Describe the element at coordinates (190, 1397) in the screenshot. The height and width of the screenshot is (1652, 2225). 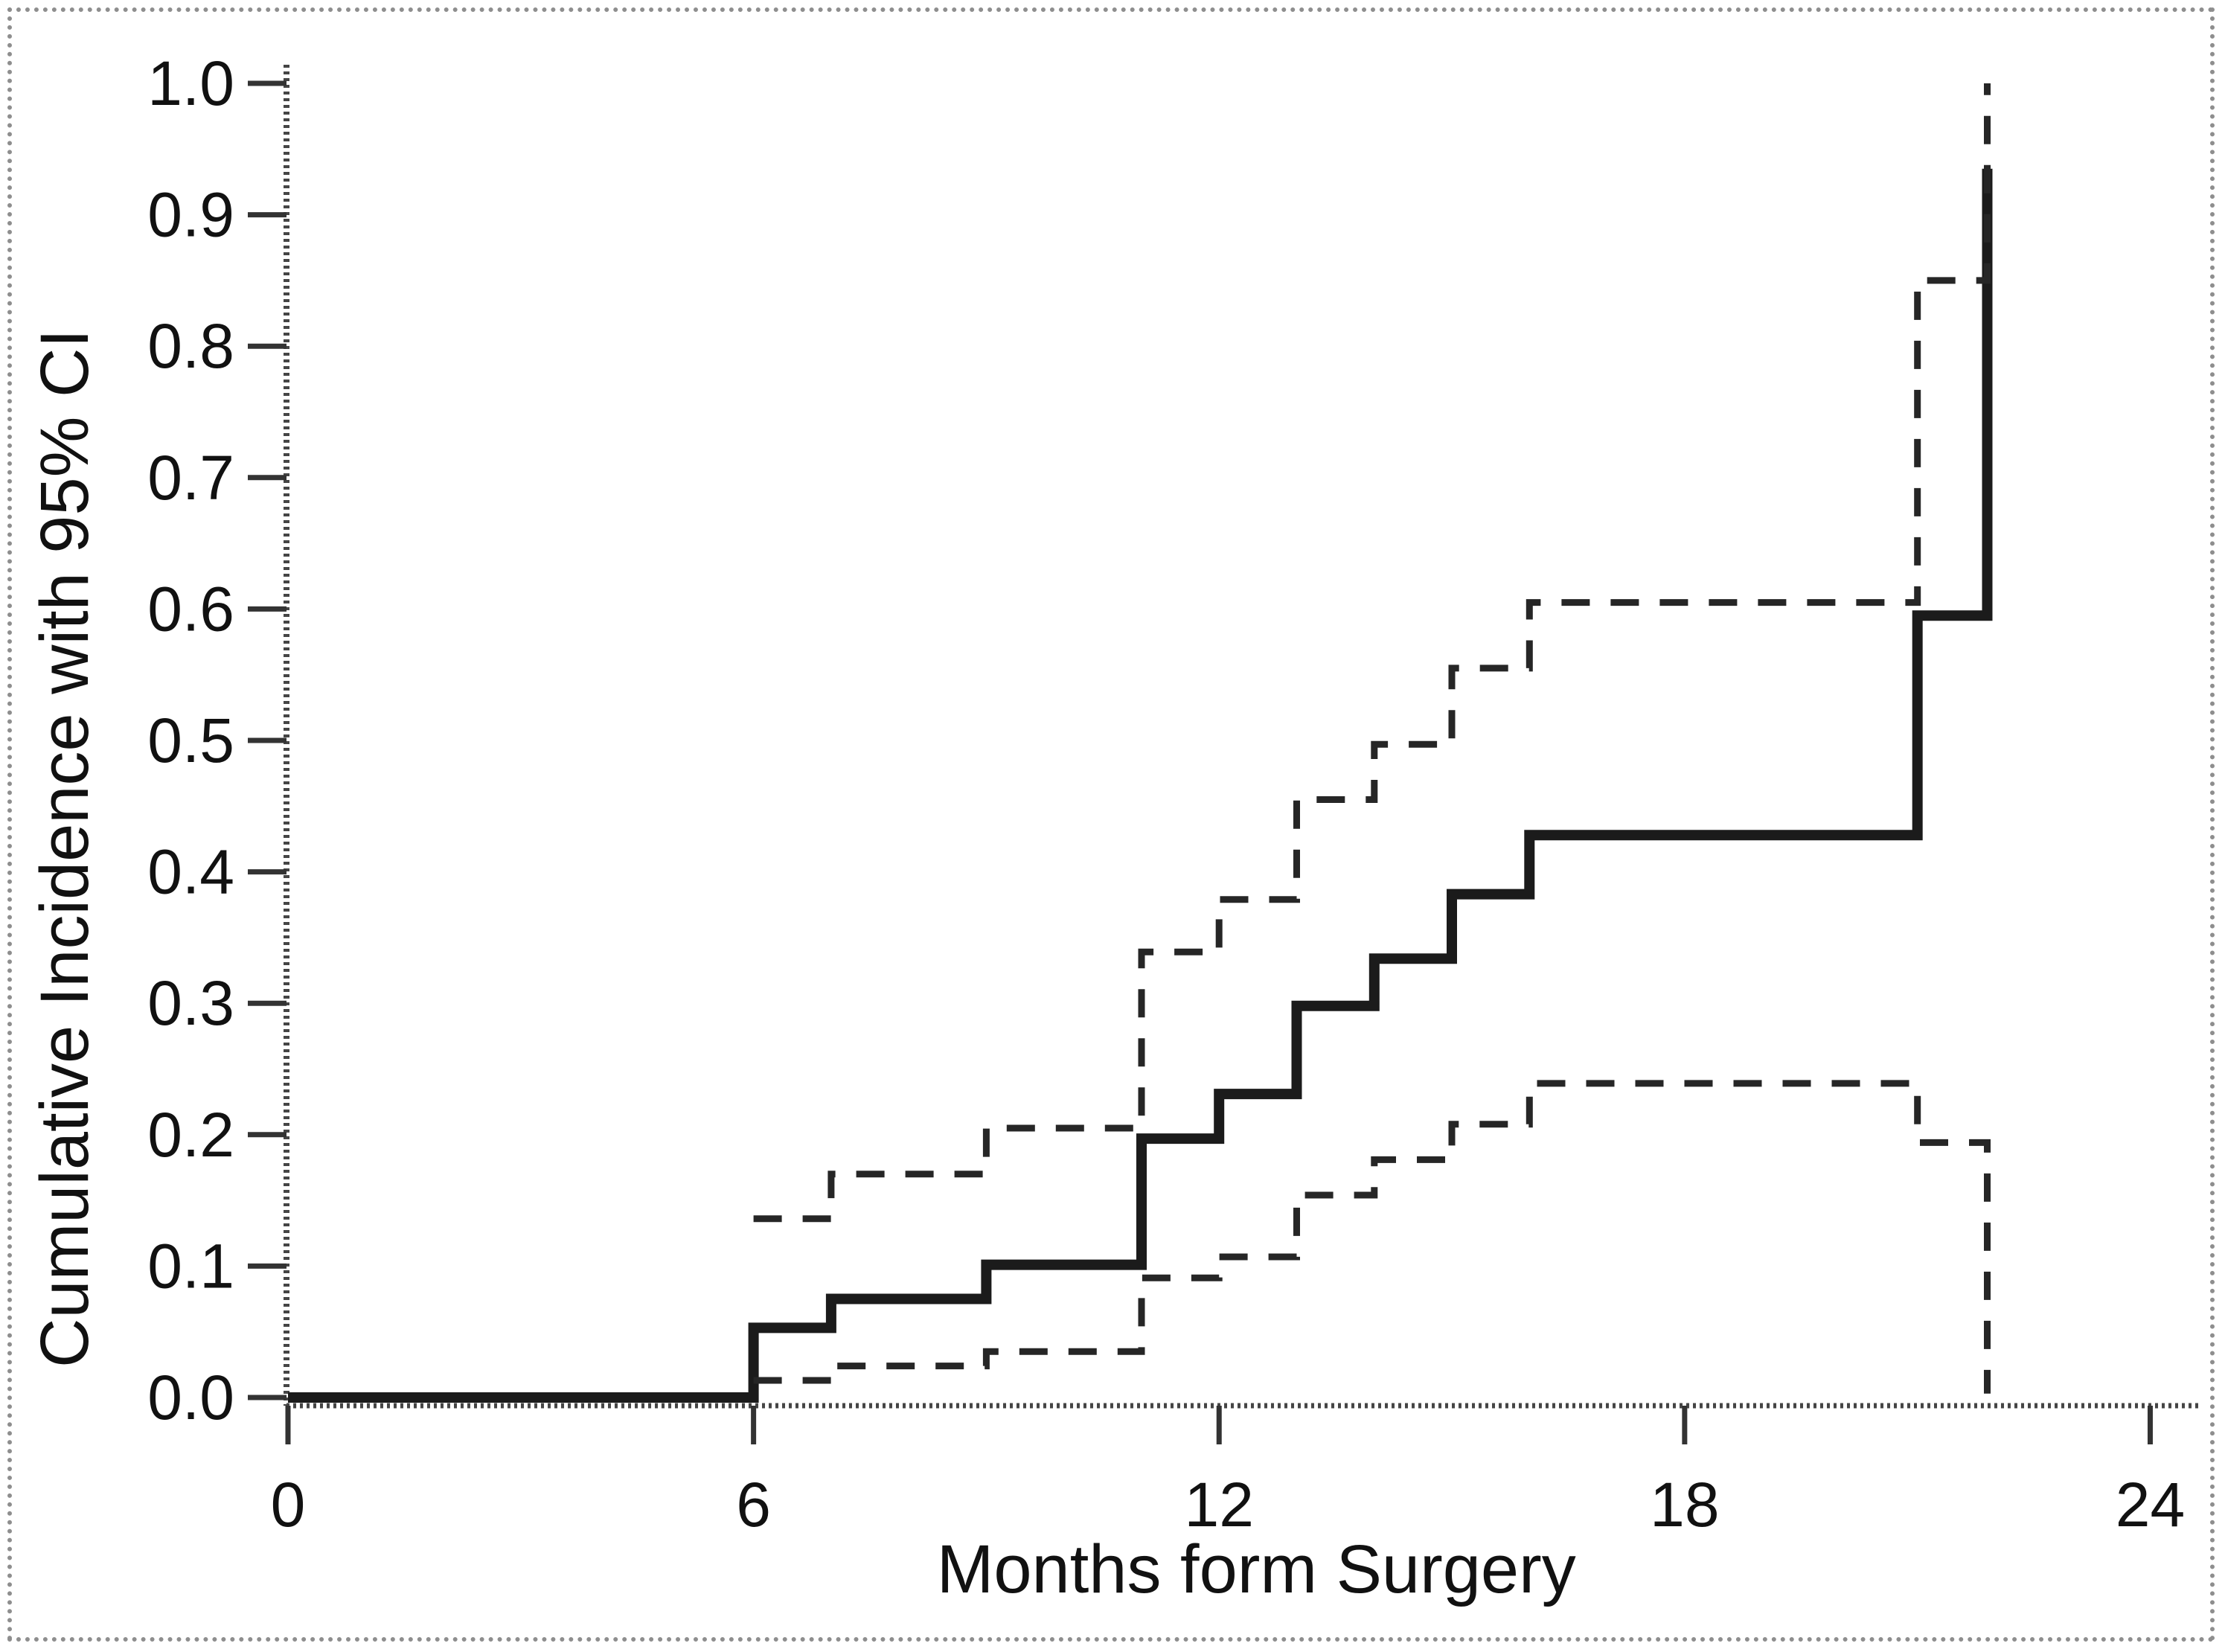
I see `y-tick-label: 0.0` at that location.